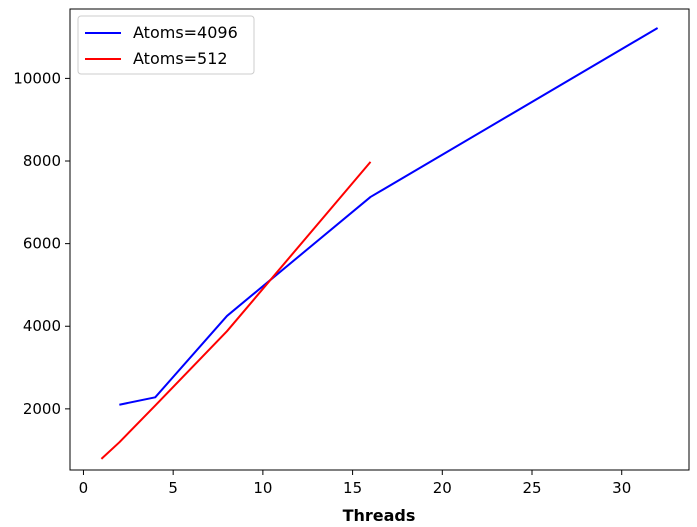 This screenshot has height=527, width=697. Describe the element at coordinates (185, 32) in the screenshot. I see `legend-label-1: Atoms=4096` at that location.